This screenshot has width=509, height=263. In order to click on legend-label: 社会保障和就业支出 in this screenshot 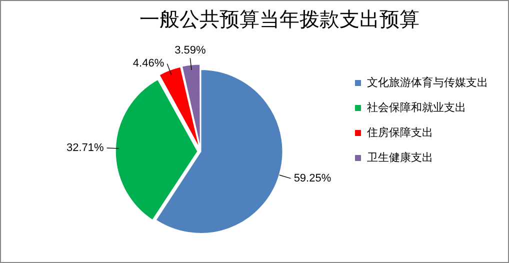, I will do `click(416, 107)`.